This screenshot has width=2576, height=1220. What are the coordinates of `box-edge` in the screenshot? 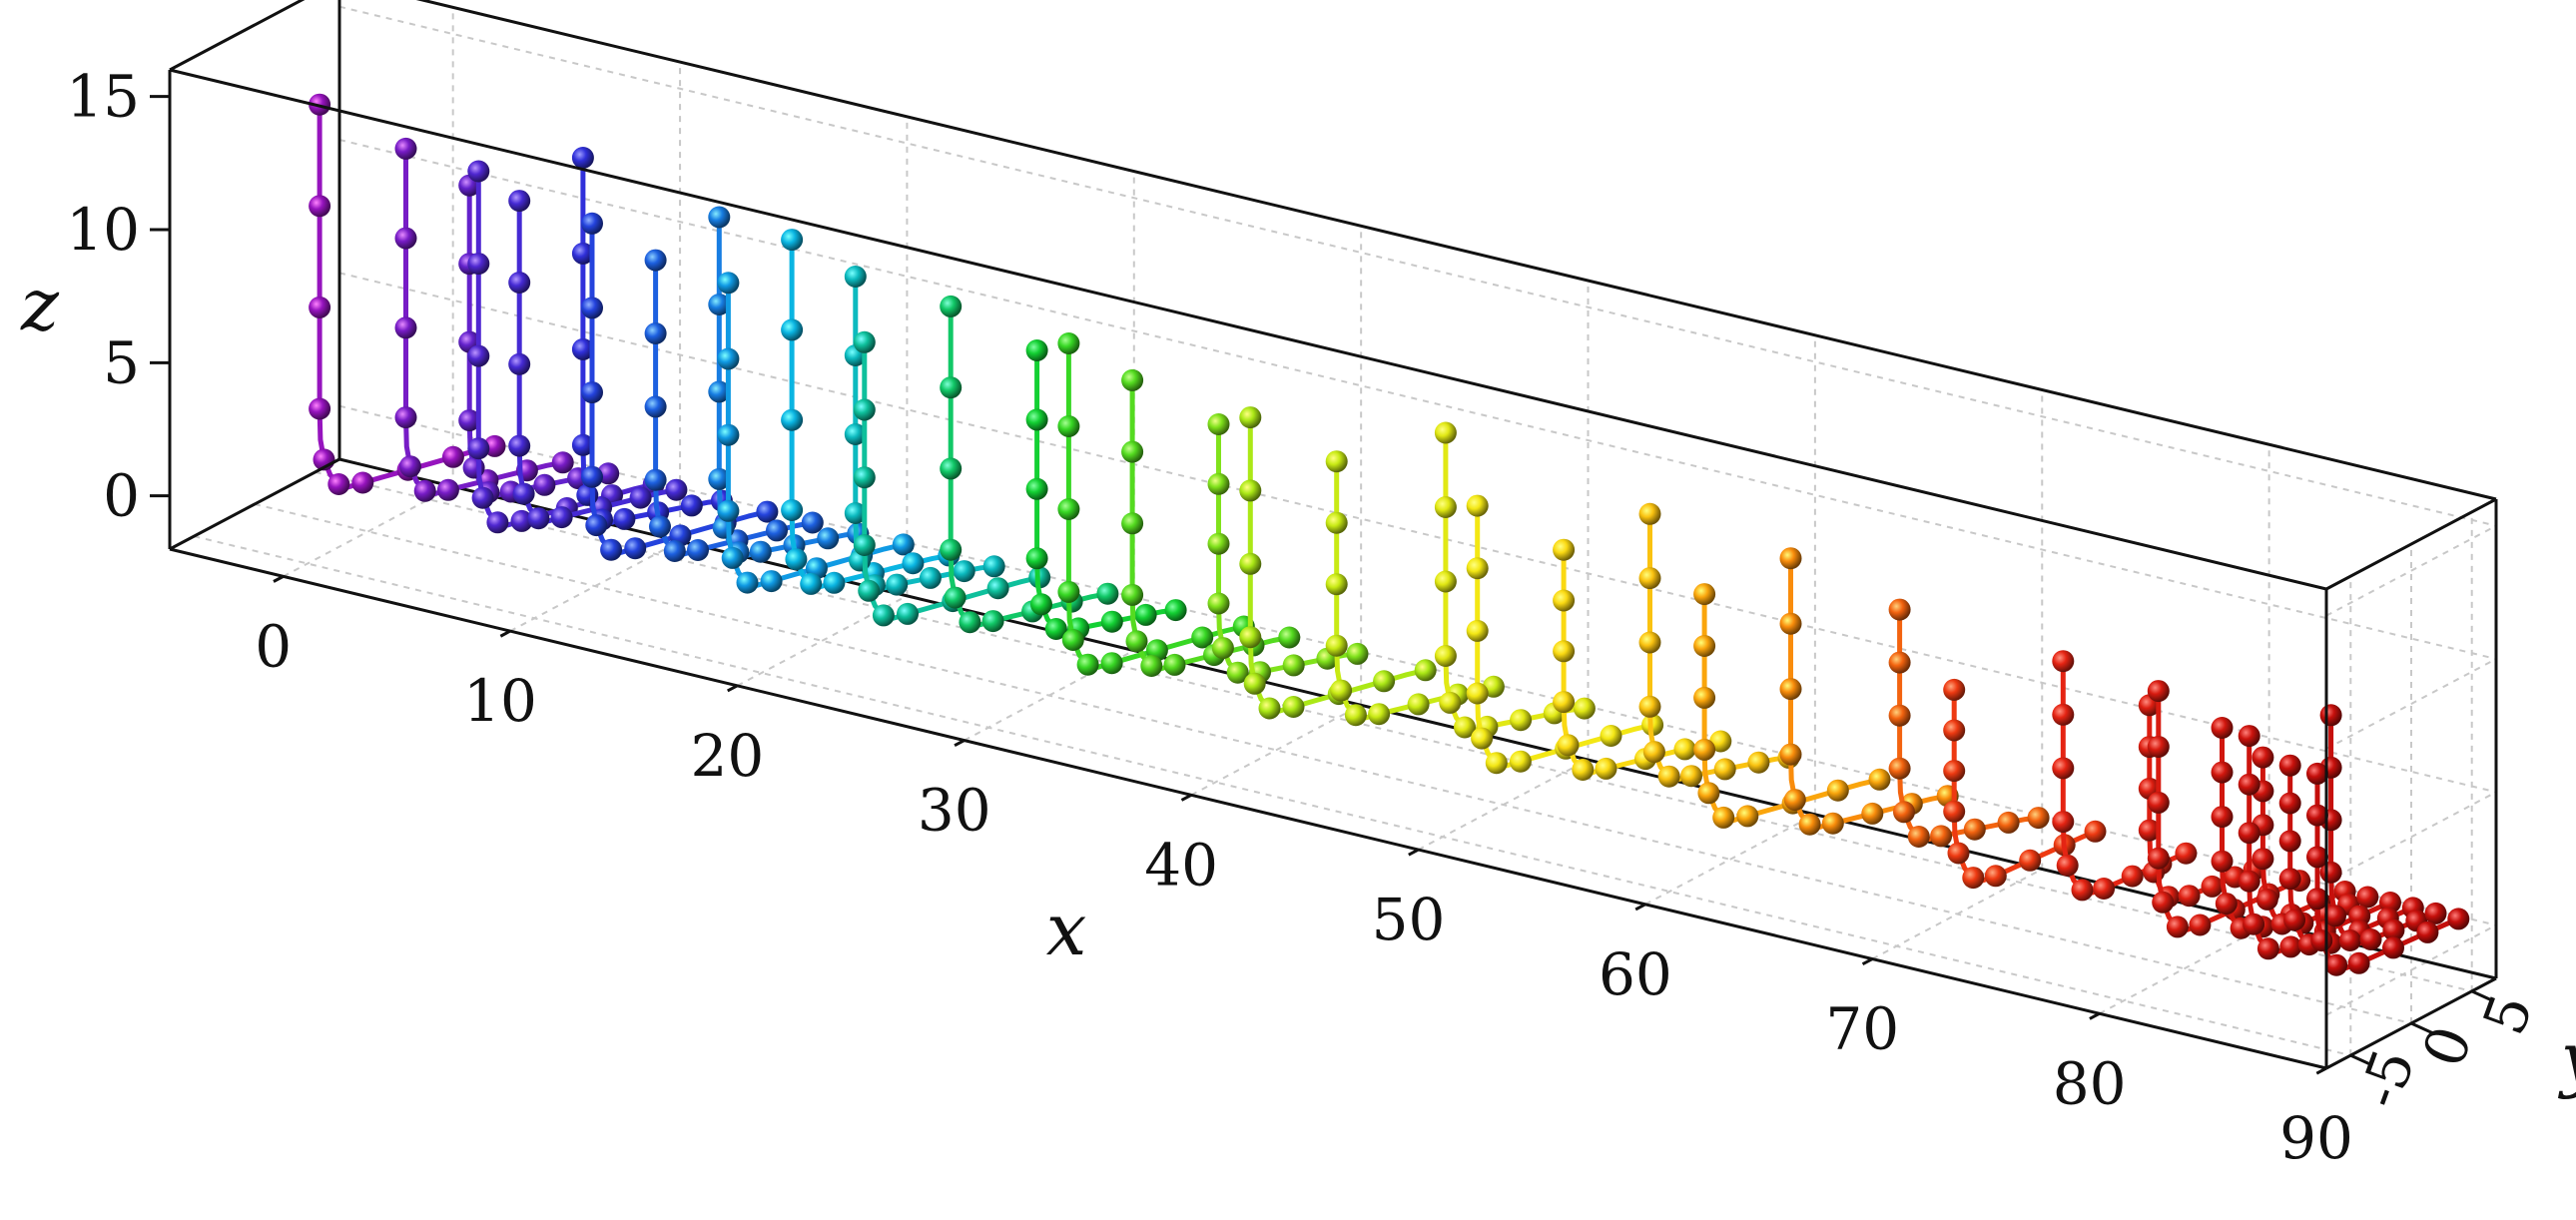 It's located at (254, 504).